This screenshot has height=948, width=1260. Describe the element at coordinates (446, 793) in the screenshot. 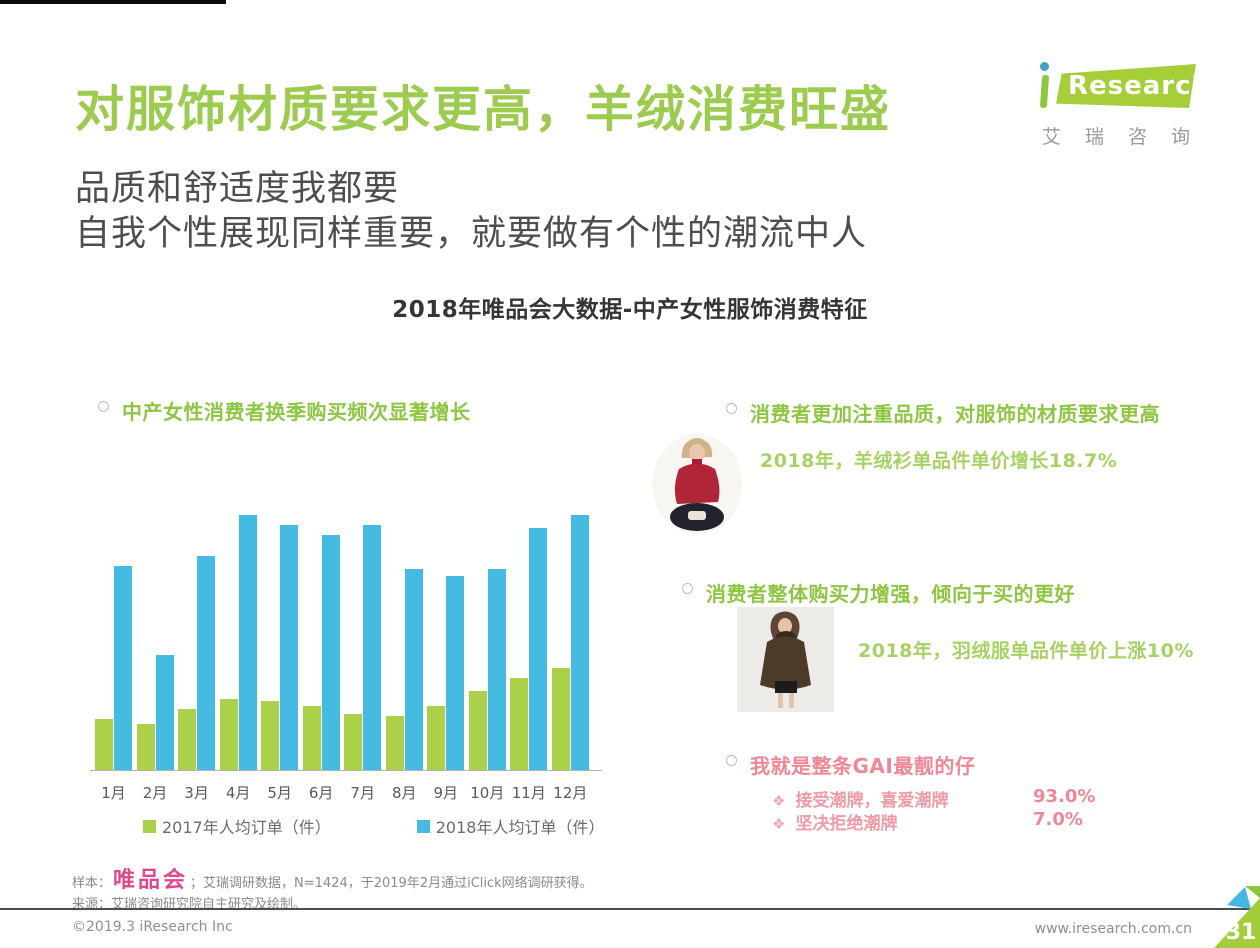

I see `x-axis-label: 9月` at that location.